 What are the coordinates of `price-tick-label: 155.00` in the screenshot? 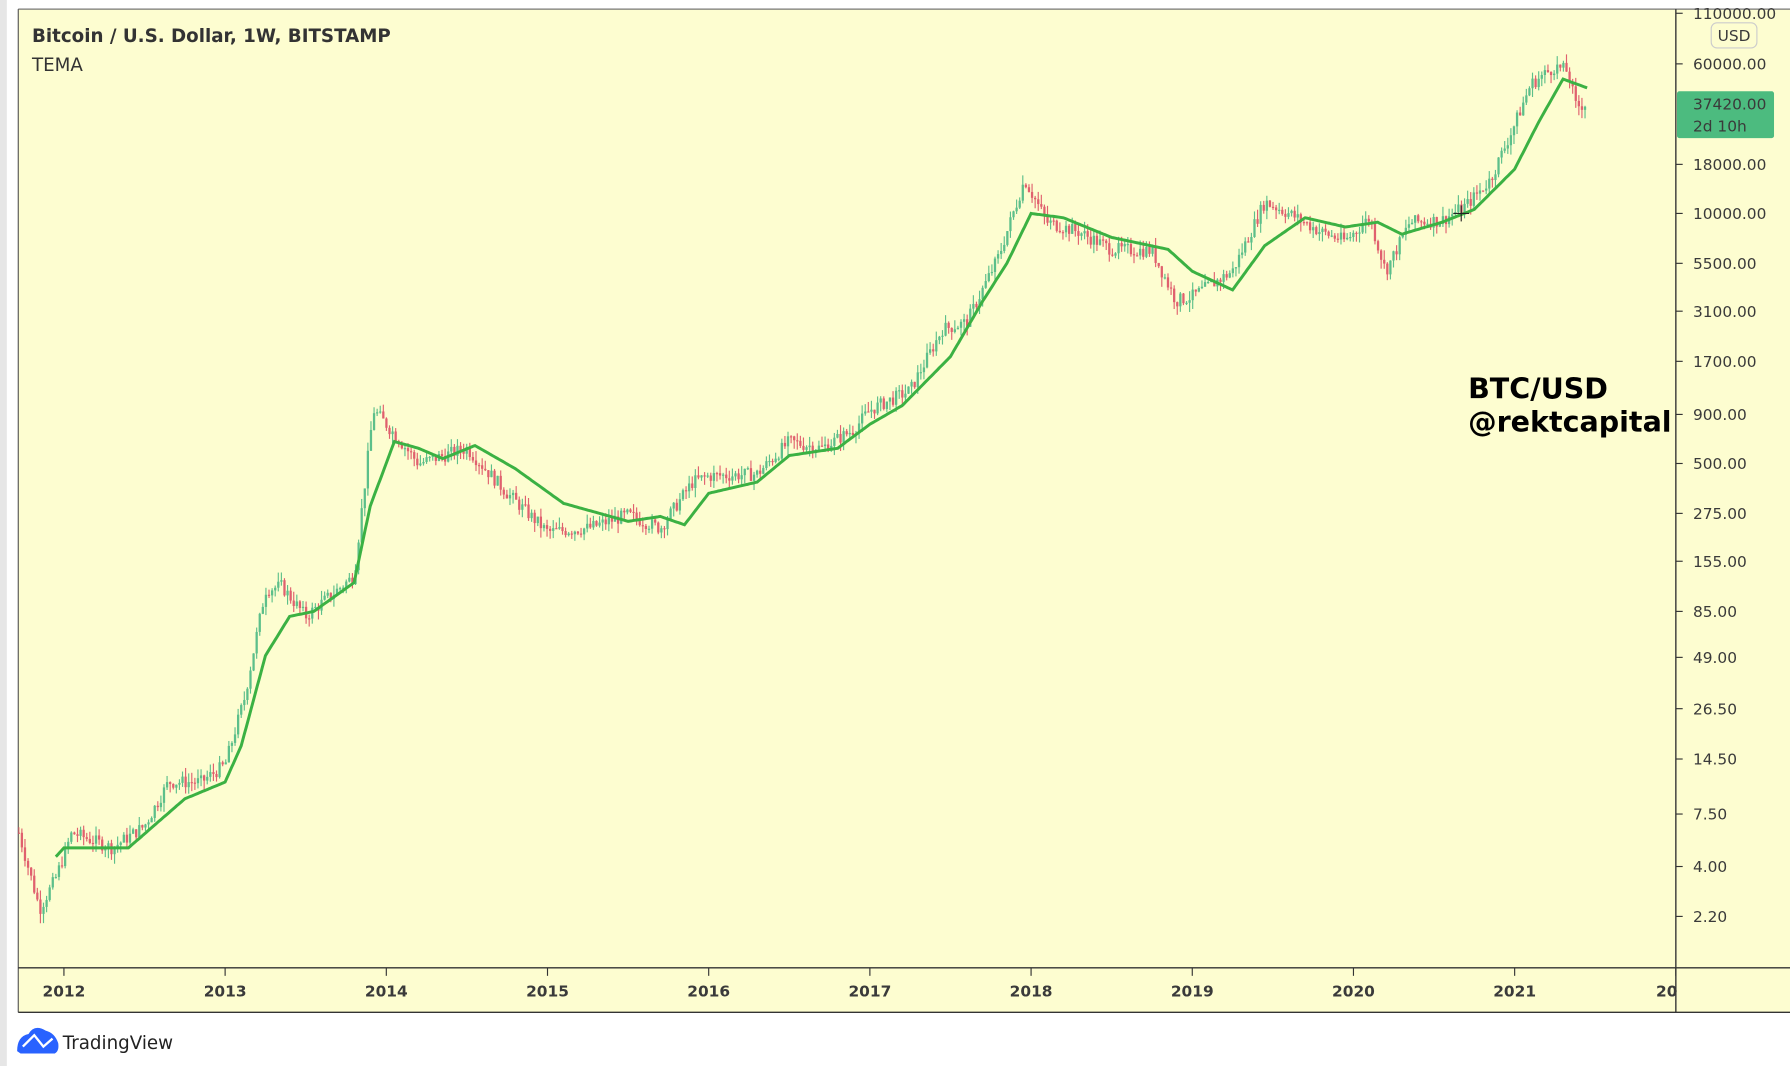 It's located at (1720, 562).